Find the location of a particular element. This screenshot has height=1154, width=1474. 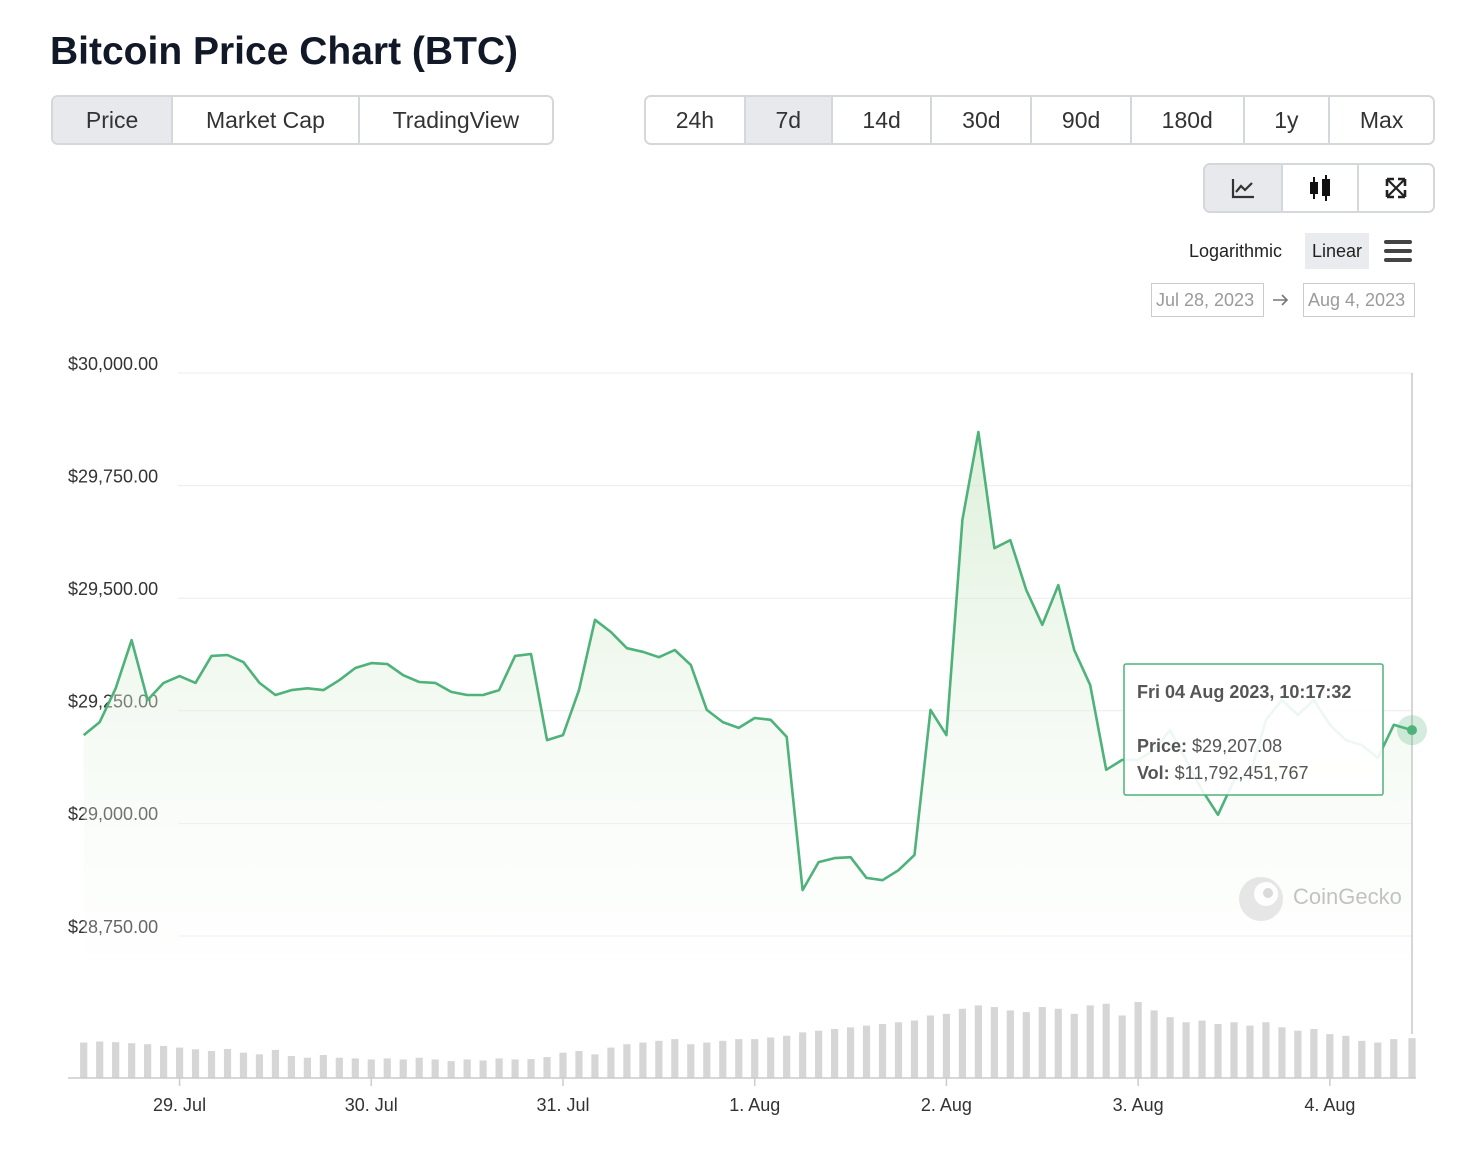

tab-button: TradingView is located at coordinates (455, 120).